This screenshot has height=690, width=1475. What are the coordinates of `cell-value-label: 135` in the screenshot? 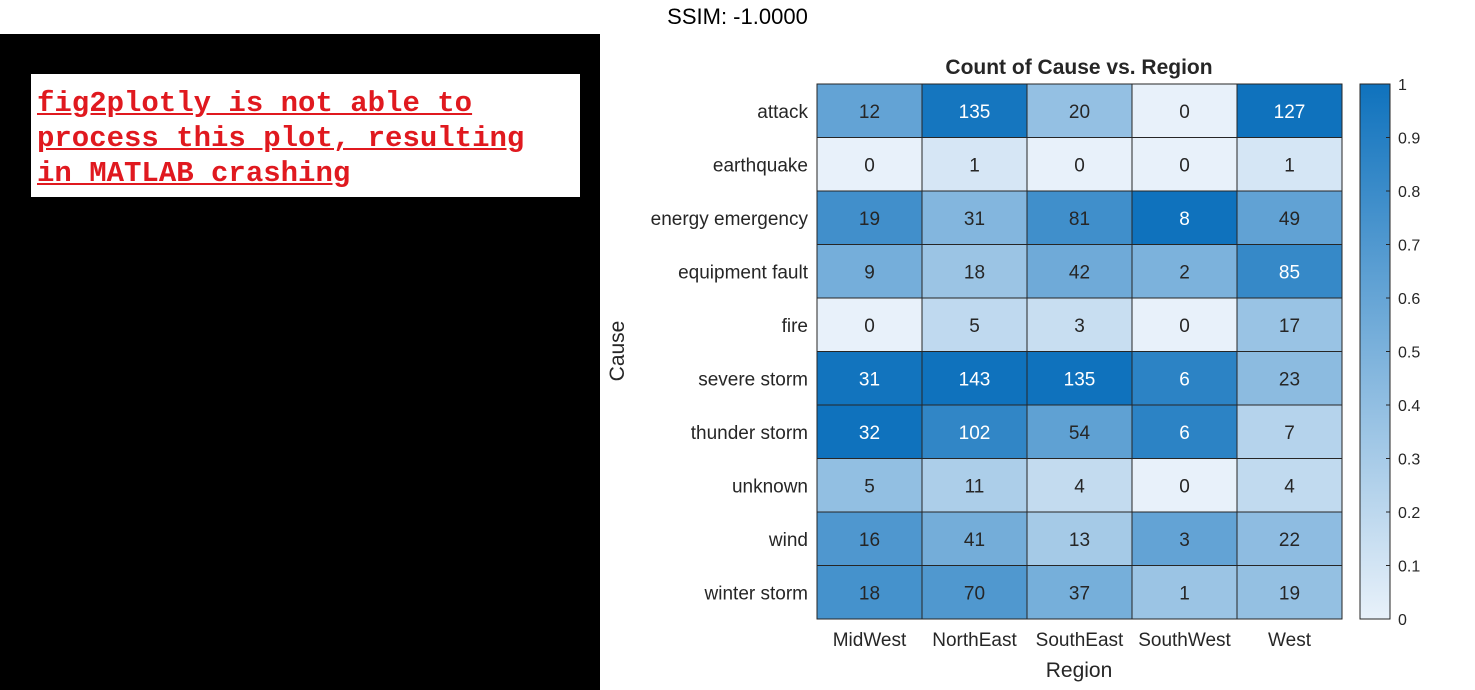 It's located at (1080, 379).